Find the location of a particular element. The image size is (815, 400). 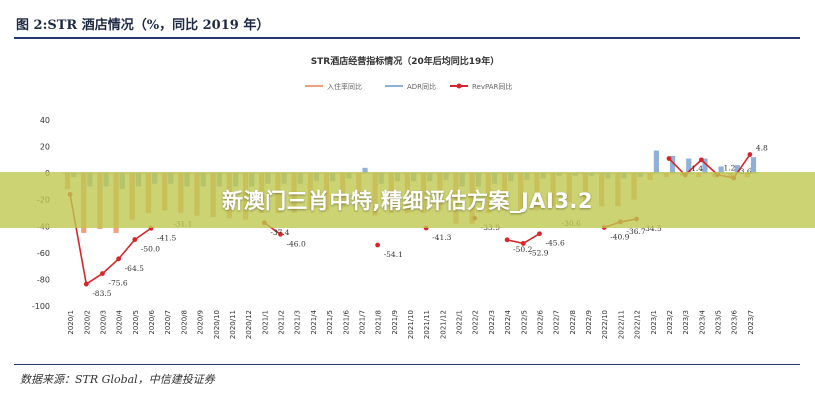

x-tick-label: 2023/5 is located at coordinates (719, 322).